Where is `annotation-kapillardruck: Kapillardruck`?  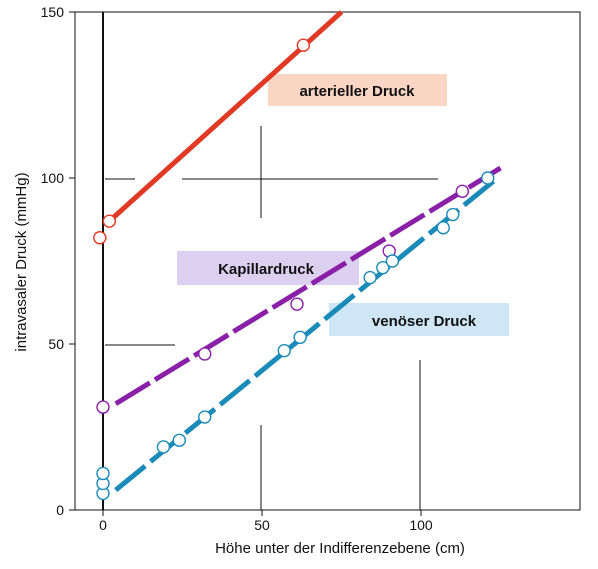 annotation-kapillardruck: Kapillardruck is located at coordinates (268, 268).